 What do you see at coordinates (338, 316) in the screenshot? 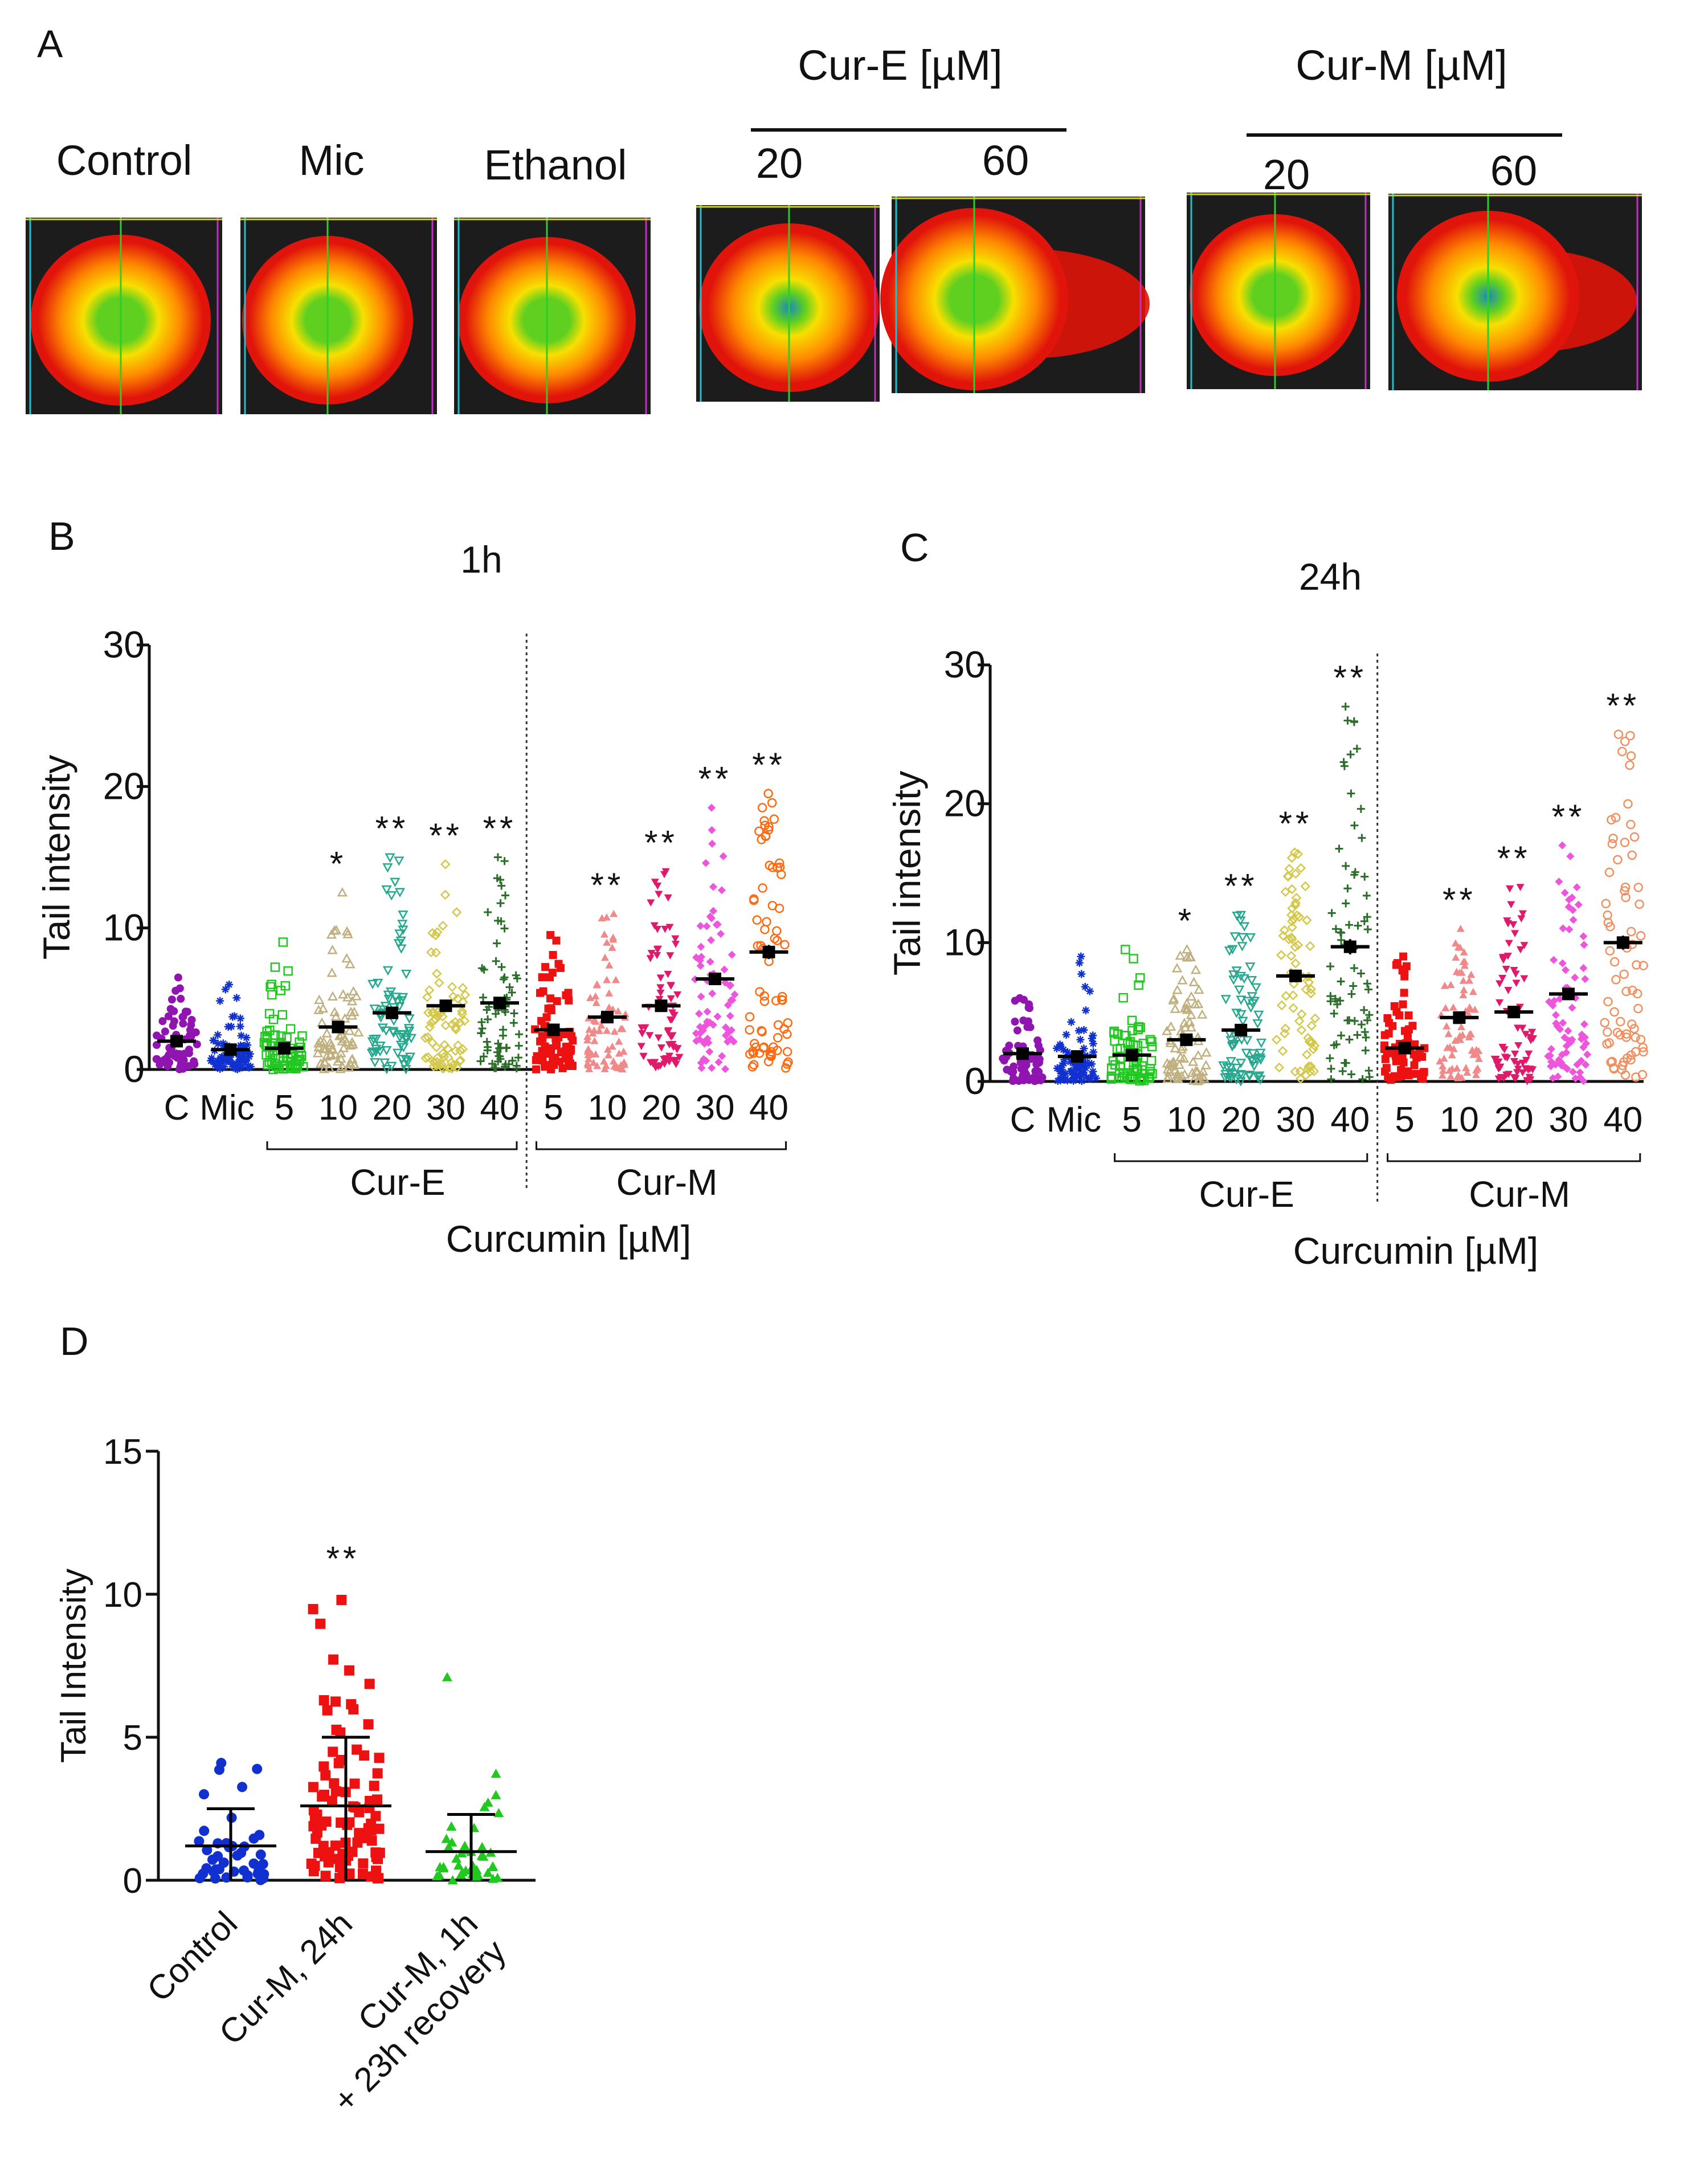
I see `comet-mic` at bounding box center [338, 316].